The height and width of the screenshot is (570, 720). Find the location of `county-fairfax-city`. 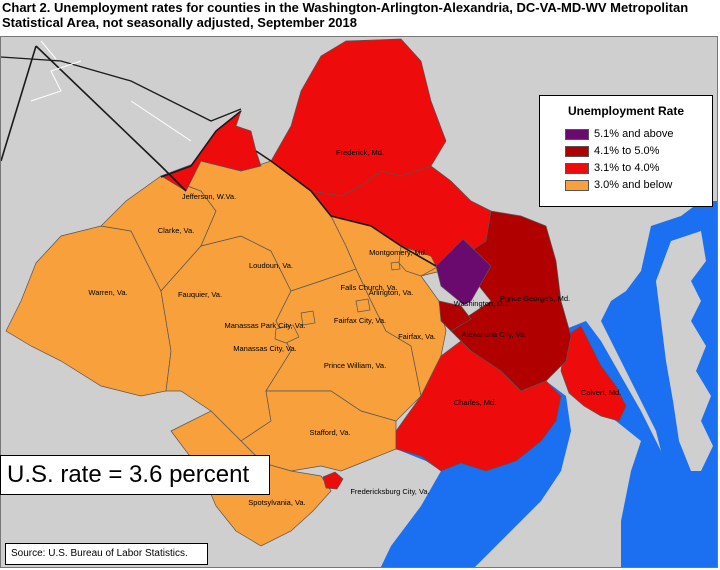

county-fairfax-city is located at coordinates (363, 305).